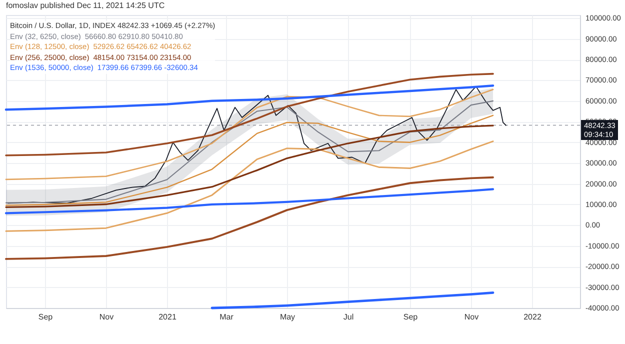 Image resolution: width=625 pixels, height=344 pixels. What do you see at coordinates (348, 317) in the screenshot?
I see `x-tick-label: Jul` at bounding box center [348, 317].